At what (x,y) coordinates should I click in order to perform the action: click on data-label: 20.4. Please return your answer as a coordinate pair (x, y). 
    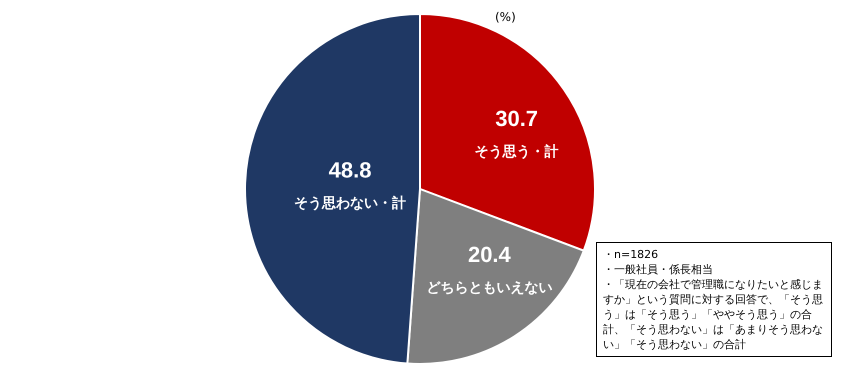
    Looking at the image, I should click on (490, 255).